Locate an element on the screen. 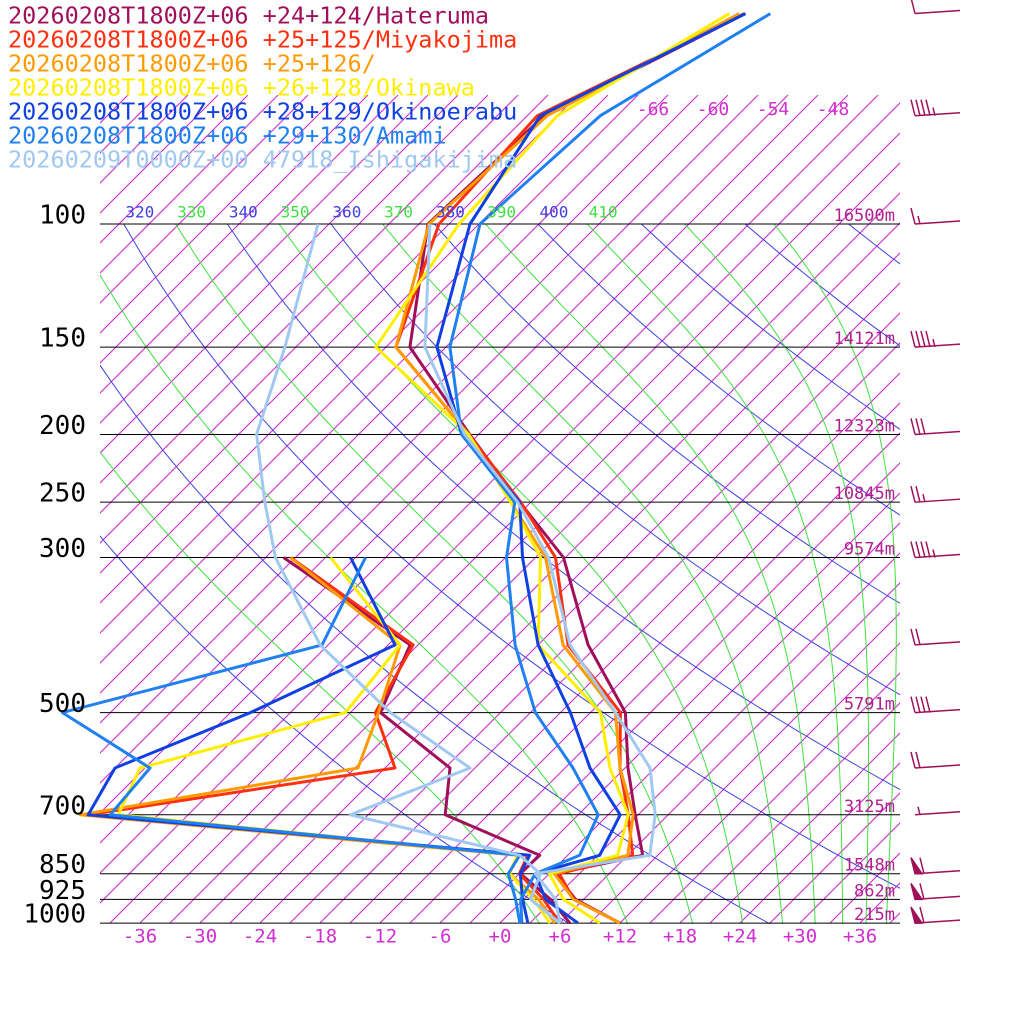 Image resolution: width=1024 pixels, height=1024 pixels. x-tick-label: -36 is located at coordinates (140, 937).